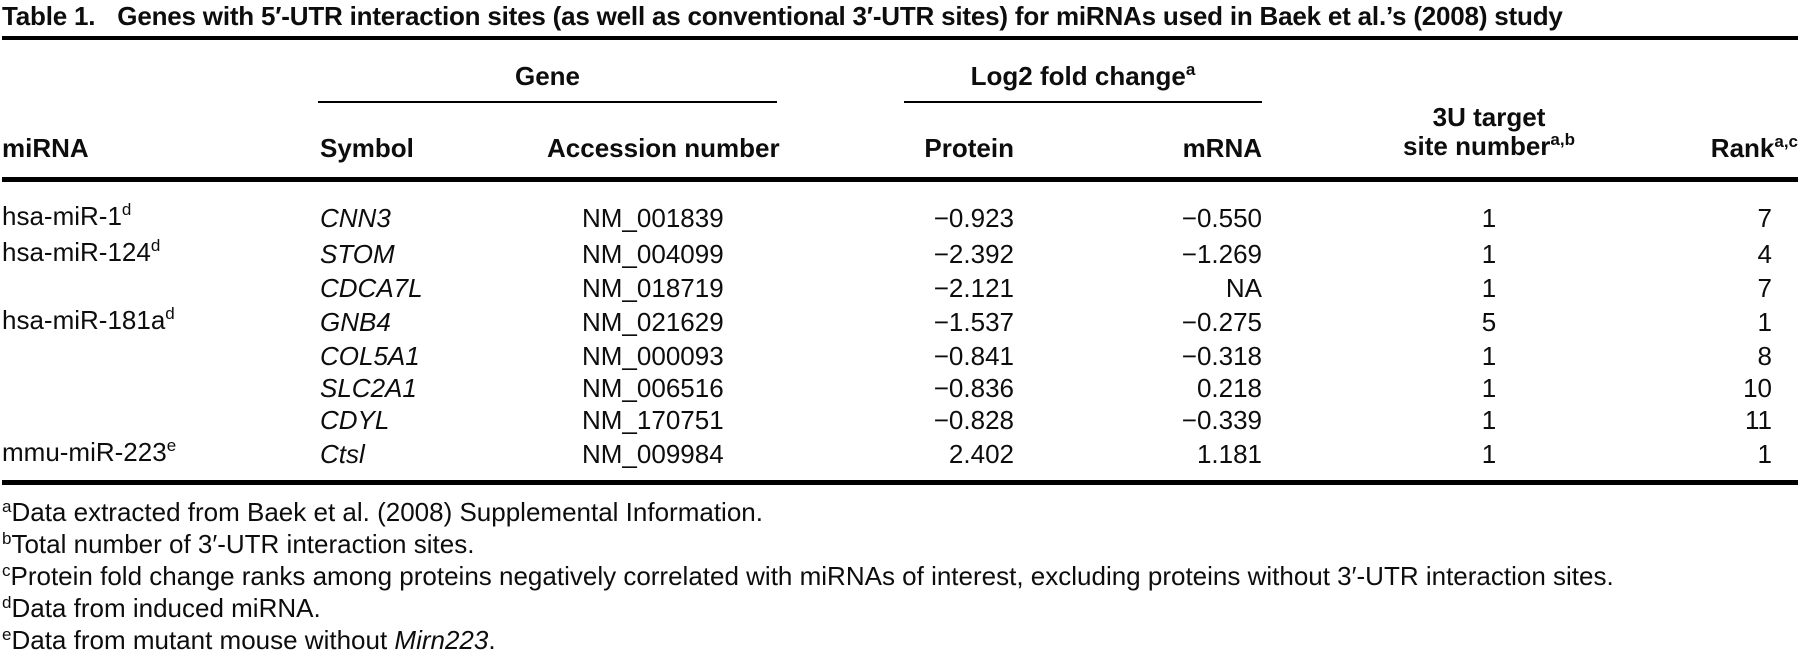  I want to click on cell-gene-symbol: CDCA7L, so click(371, 288).